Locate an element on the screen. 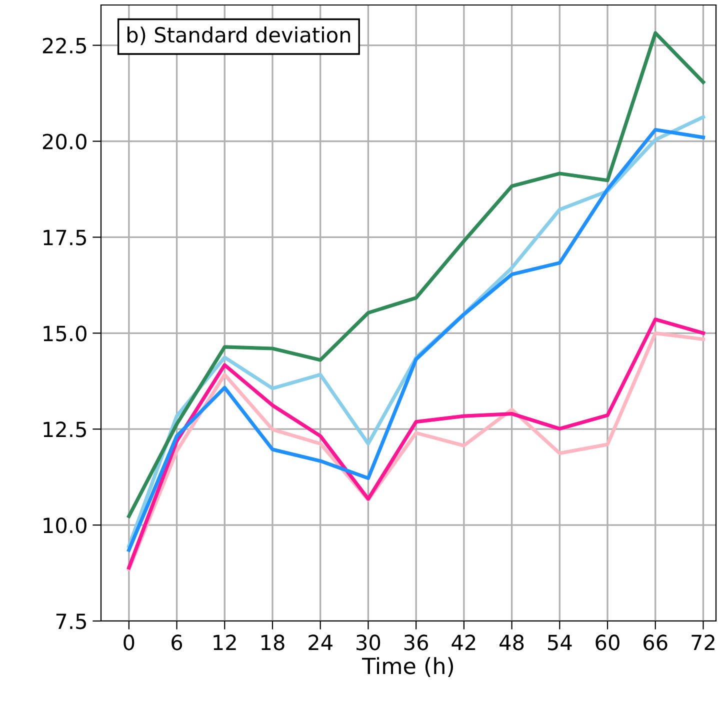 The image size is (718, 701). x-tick-label: 54 is located at coordinates (560, 642).